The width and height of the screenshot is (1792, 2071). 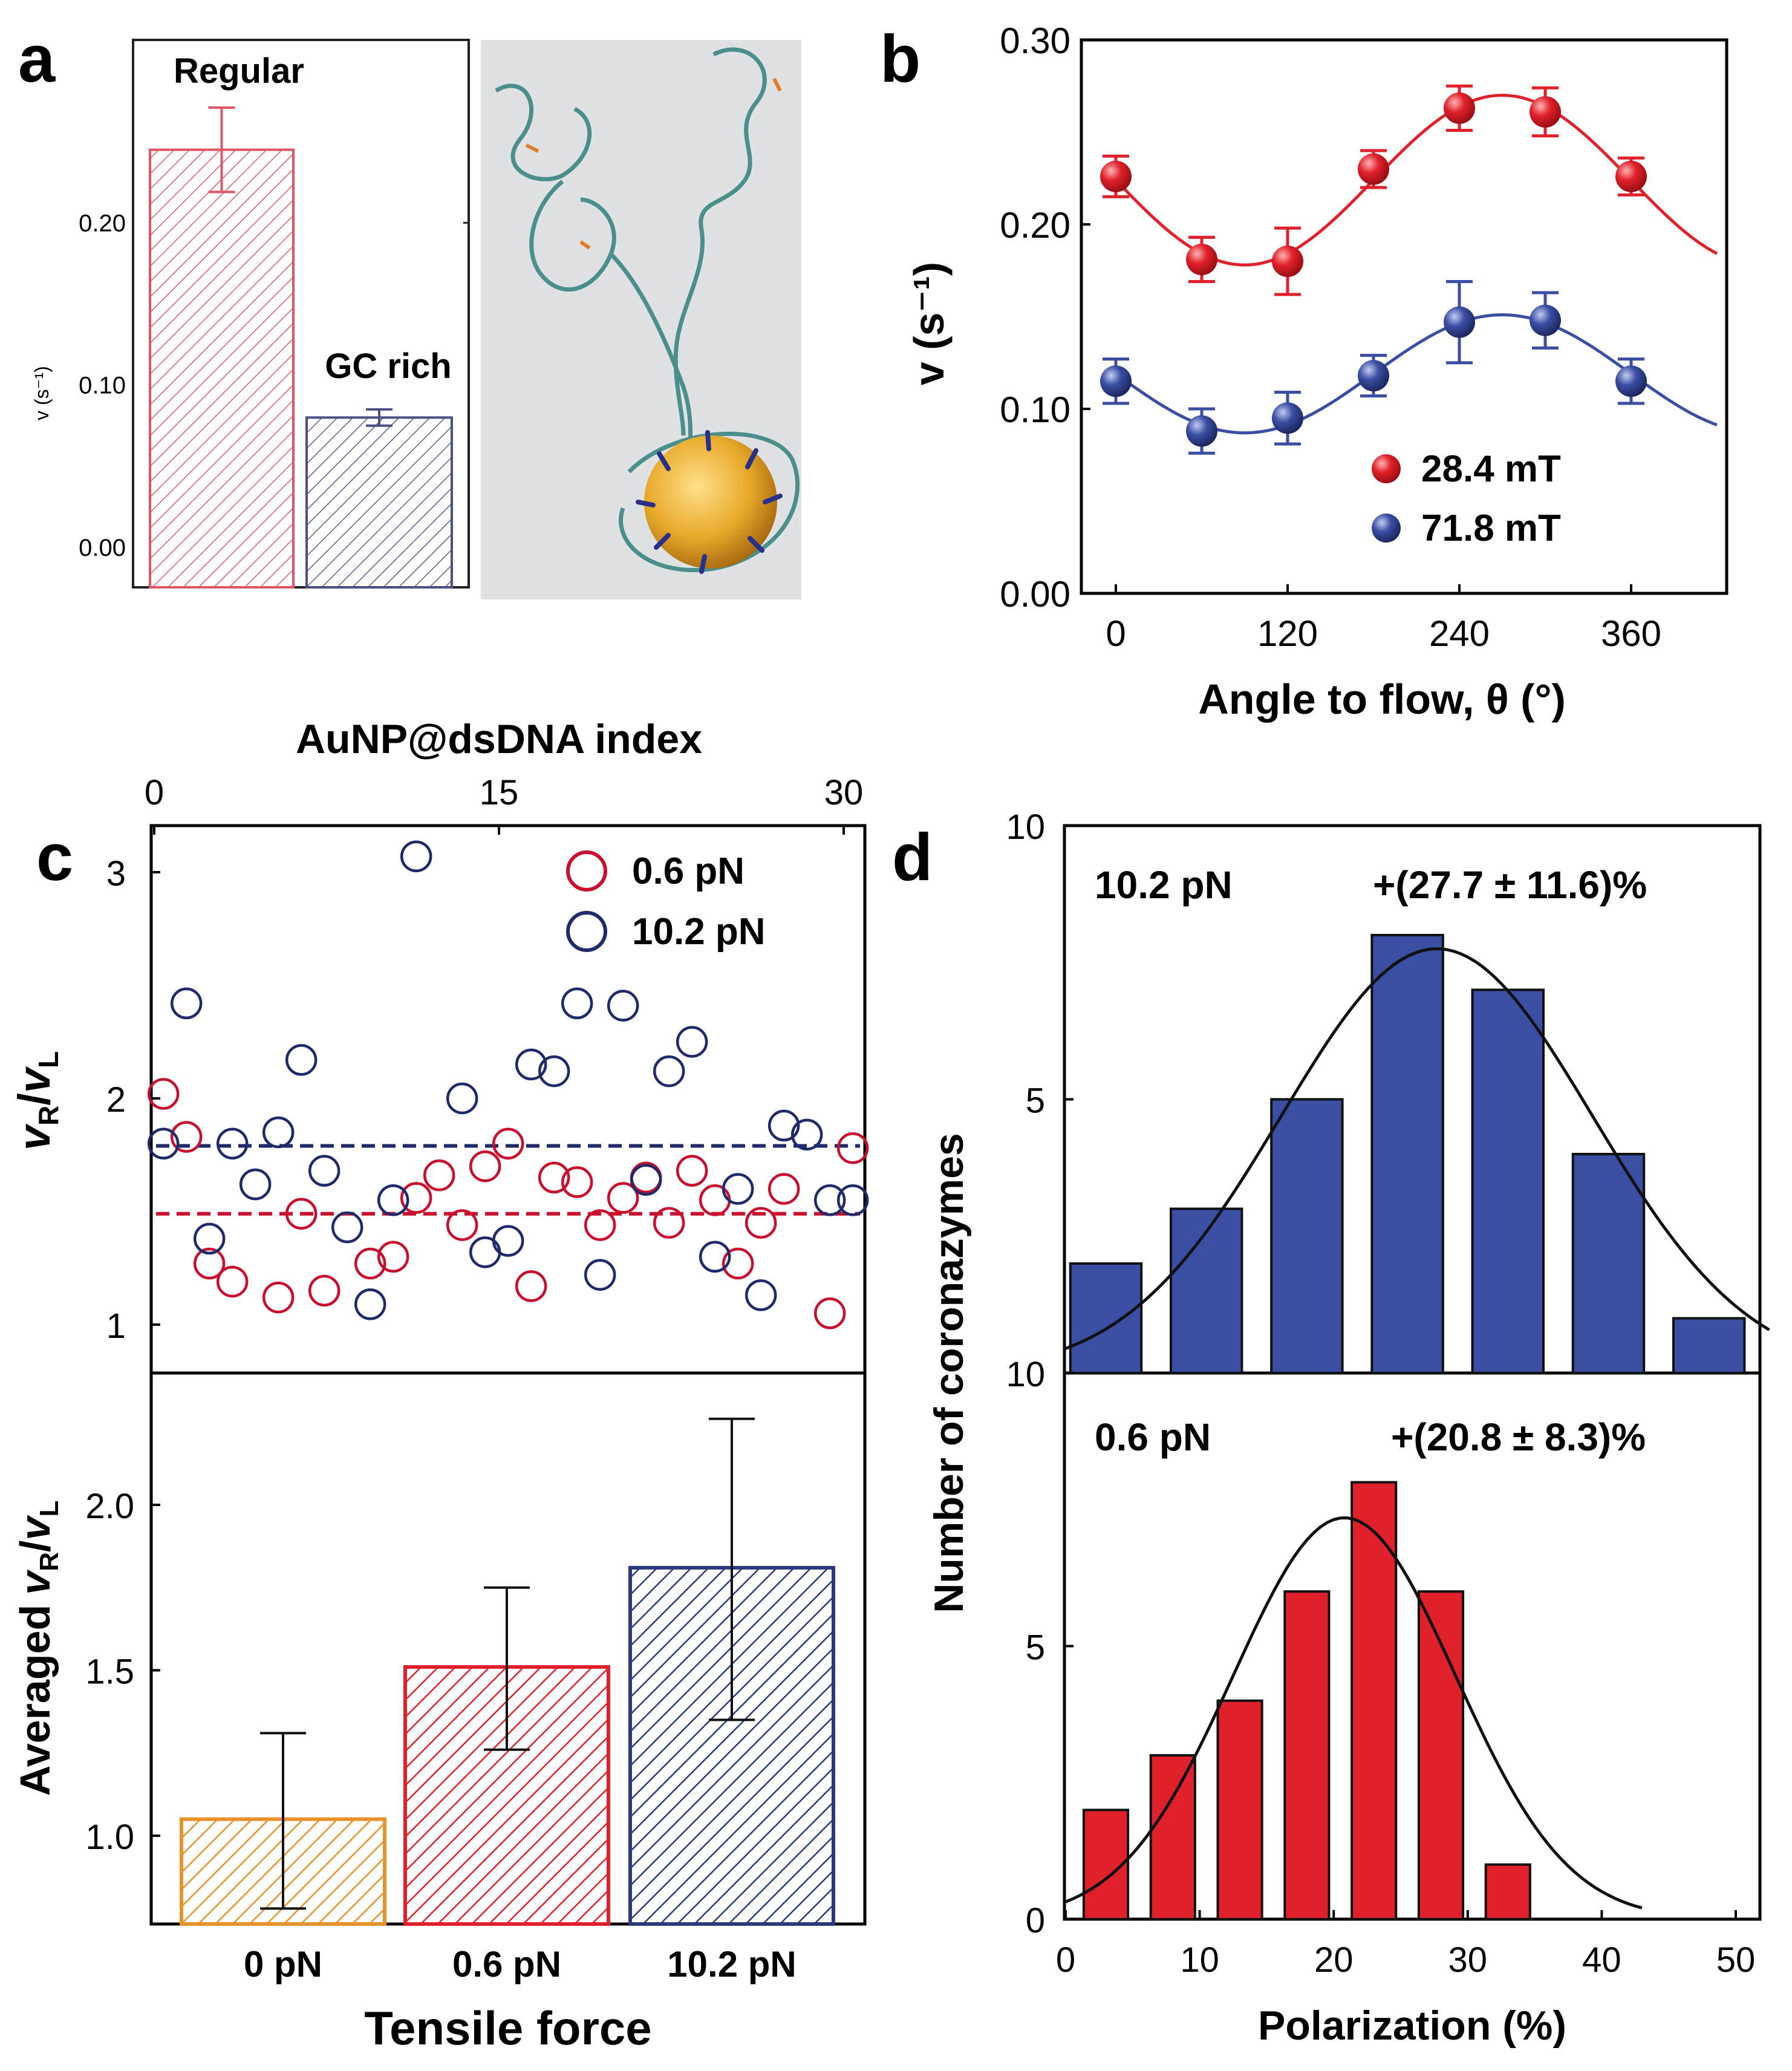 I want to click on panel-label-d: d, so click(x=912, y=857).